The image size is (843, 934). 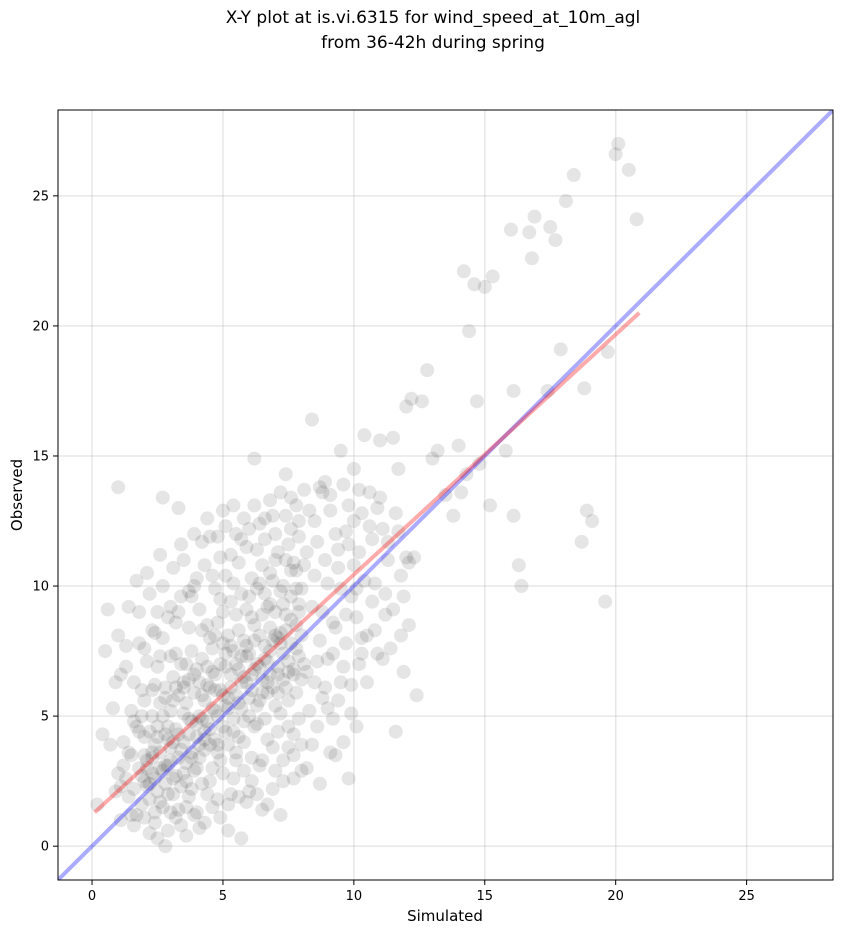 I want to click on y-tick-label: 25, so click(x=40, y=196).